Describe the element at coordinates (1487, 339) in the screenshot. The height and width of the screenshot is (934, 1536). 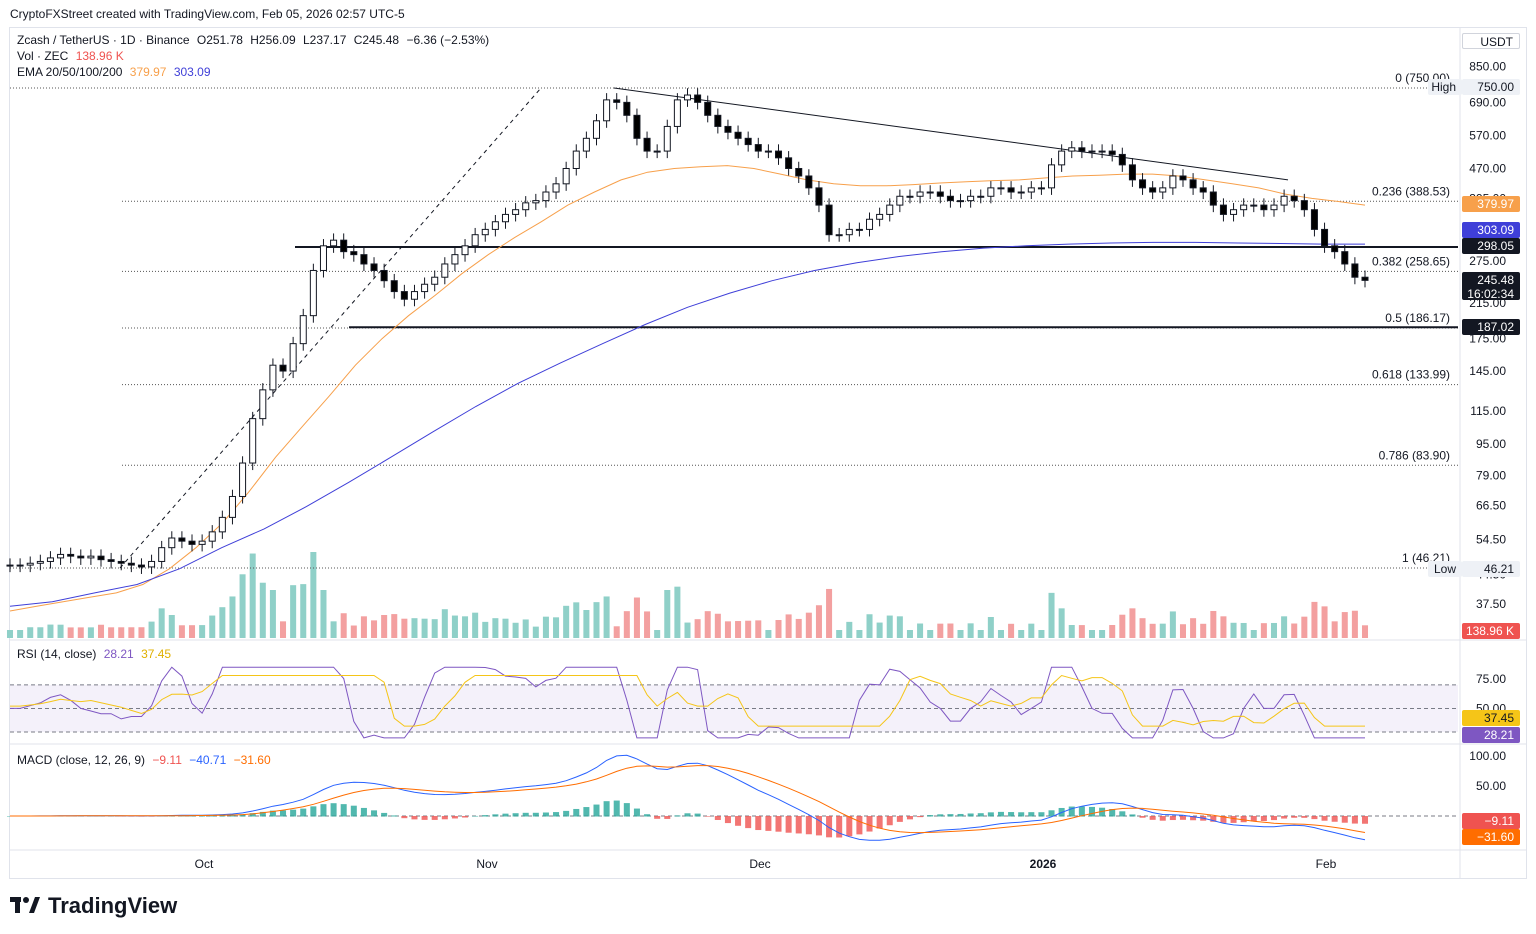
I see `price-tick-label: 175.00` at that location.